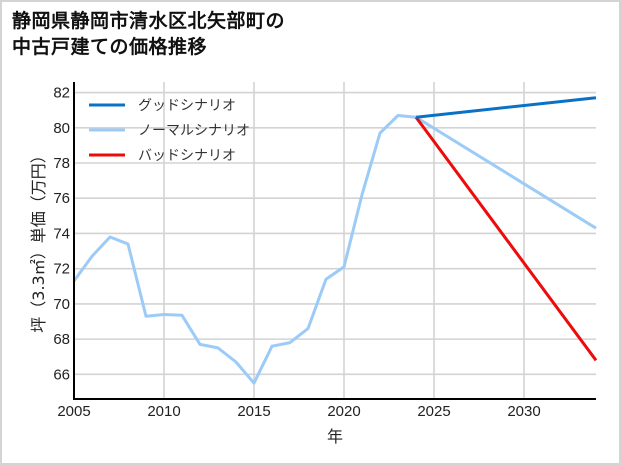 This screenshot has height=465, width=621. What do you see at coordinates (61, 128) in the screenshot?
I see `y-tick-label: 80` at bounding box center [61, 128].